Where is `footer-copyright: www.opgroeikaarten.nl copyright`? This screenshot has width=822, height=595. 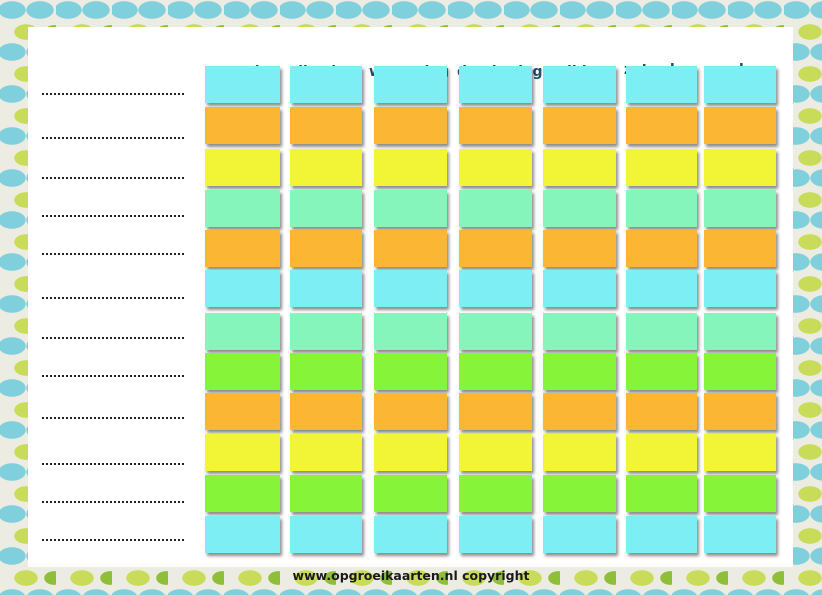 footer-copyright: www.opgroeikaarten.nl copyright is located at coordinates (411, 575).